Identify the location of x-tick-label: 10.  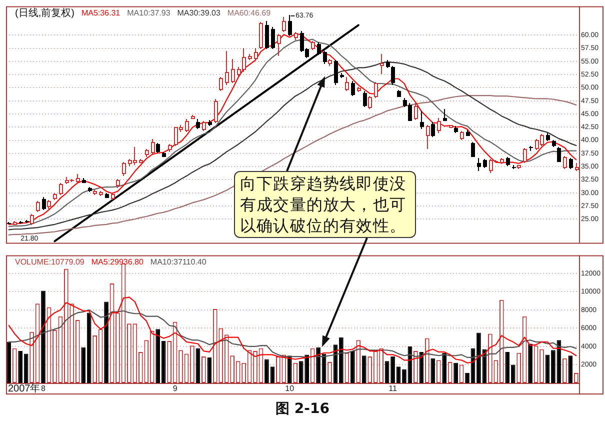
(290, 389).